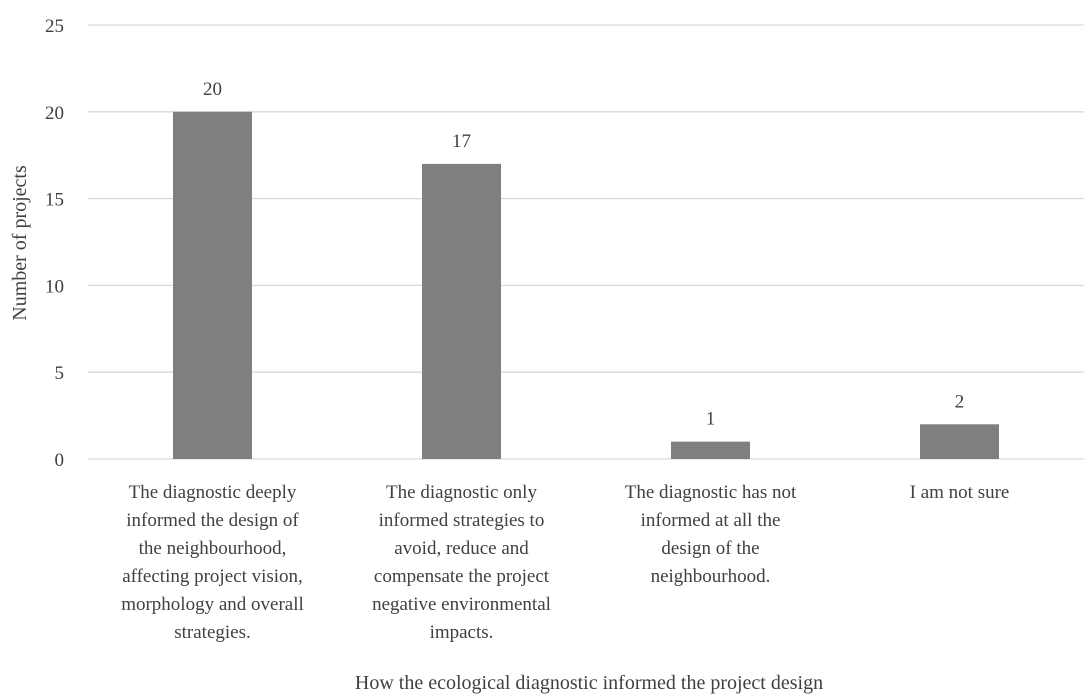 The image size is (1084, 696). I want to click on category-label-line: strategies., so click(212, 632).